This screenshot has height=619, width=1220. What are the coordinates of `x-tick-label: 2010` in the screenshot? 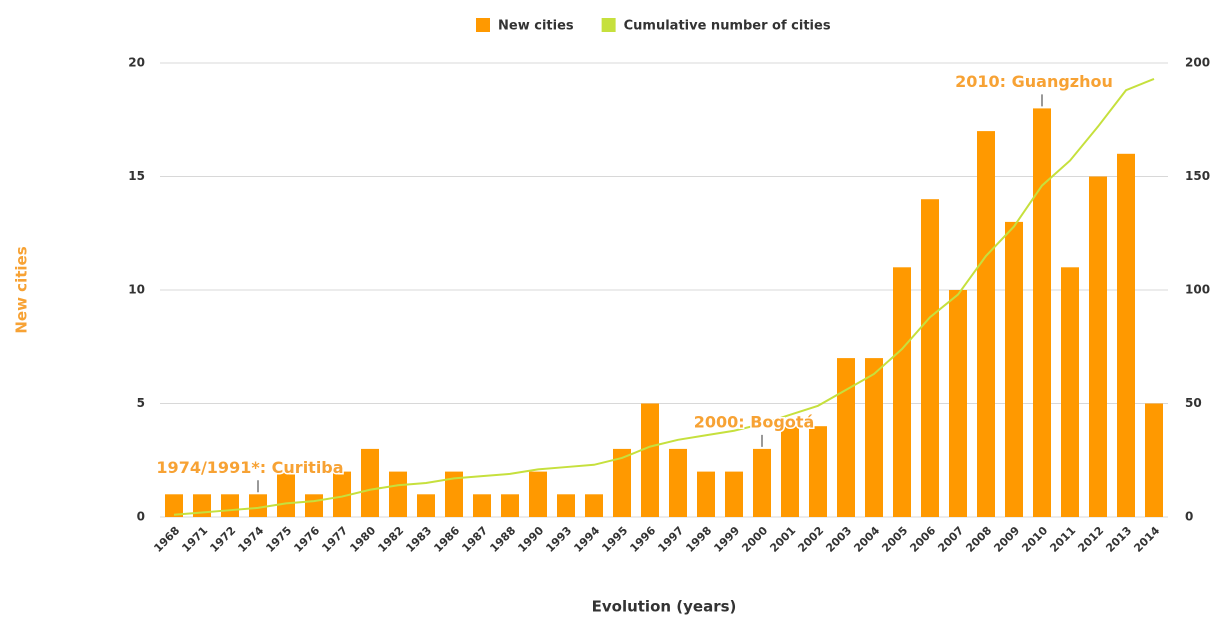 It's located at (1034, 539).